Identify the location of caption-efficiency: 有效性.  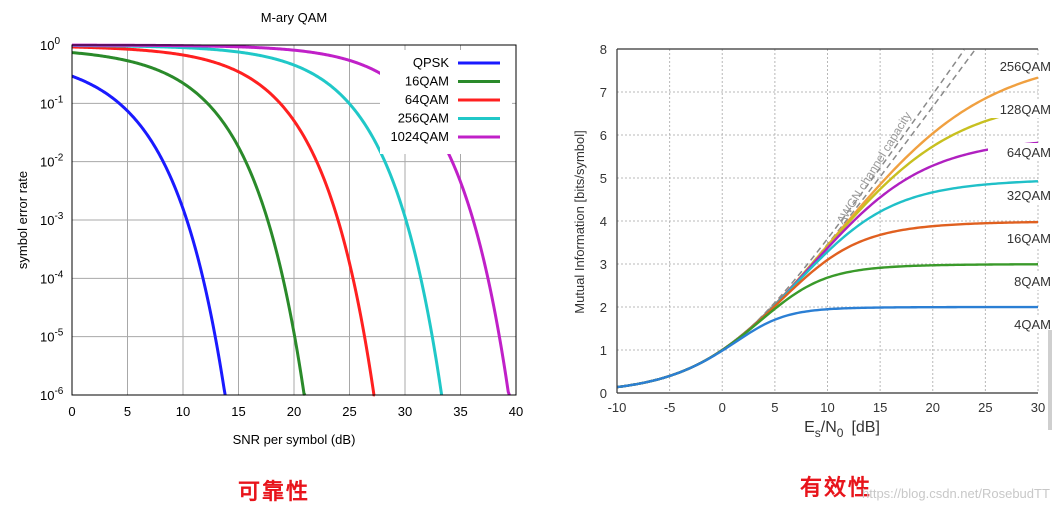
(836, 488).